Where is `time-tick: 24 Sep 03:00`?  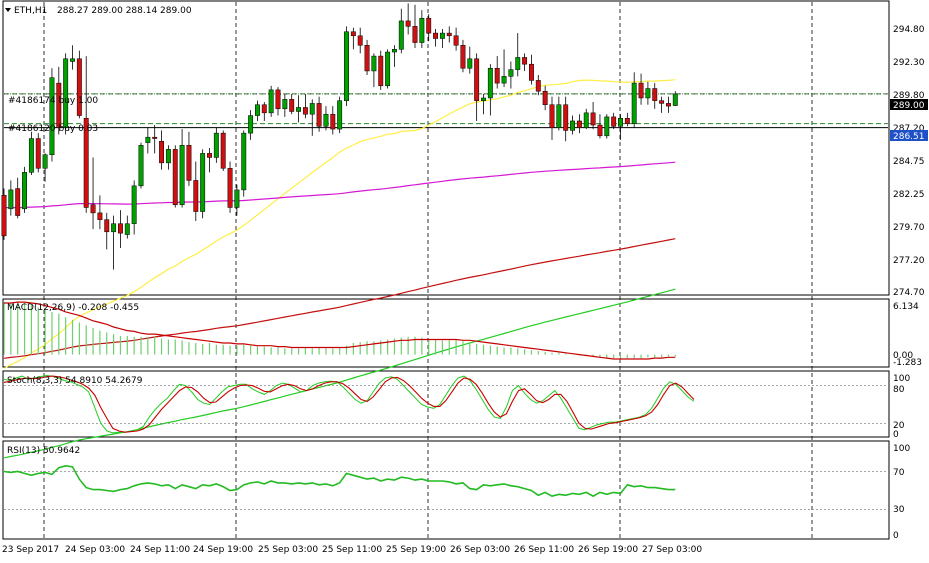
time-tick: 24 Sep 03:00 is located at coordinates (95, 550).